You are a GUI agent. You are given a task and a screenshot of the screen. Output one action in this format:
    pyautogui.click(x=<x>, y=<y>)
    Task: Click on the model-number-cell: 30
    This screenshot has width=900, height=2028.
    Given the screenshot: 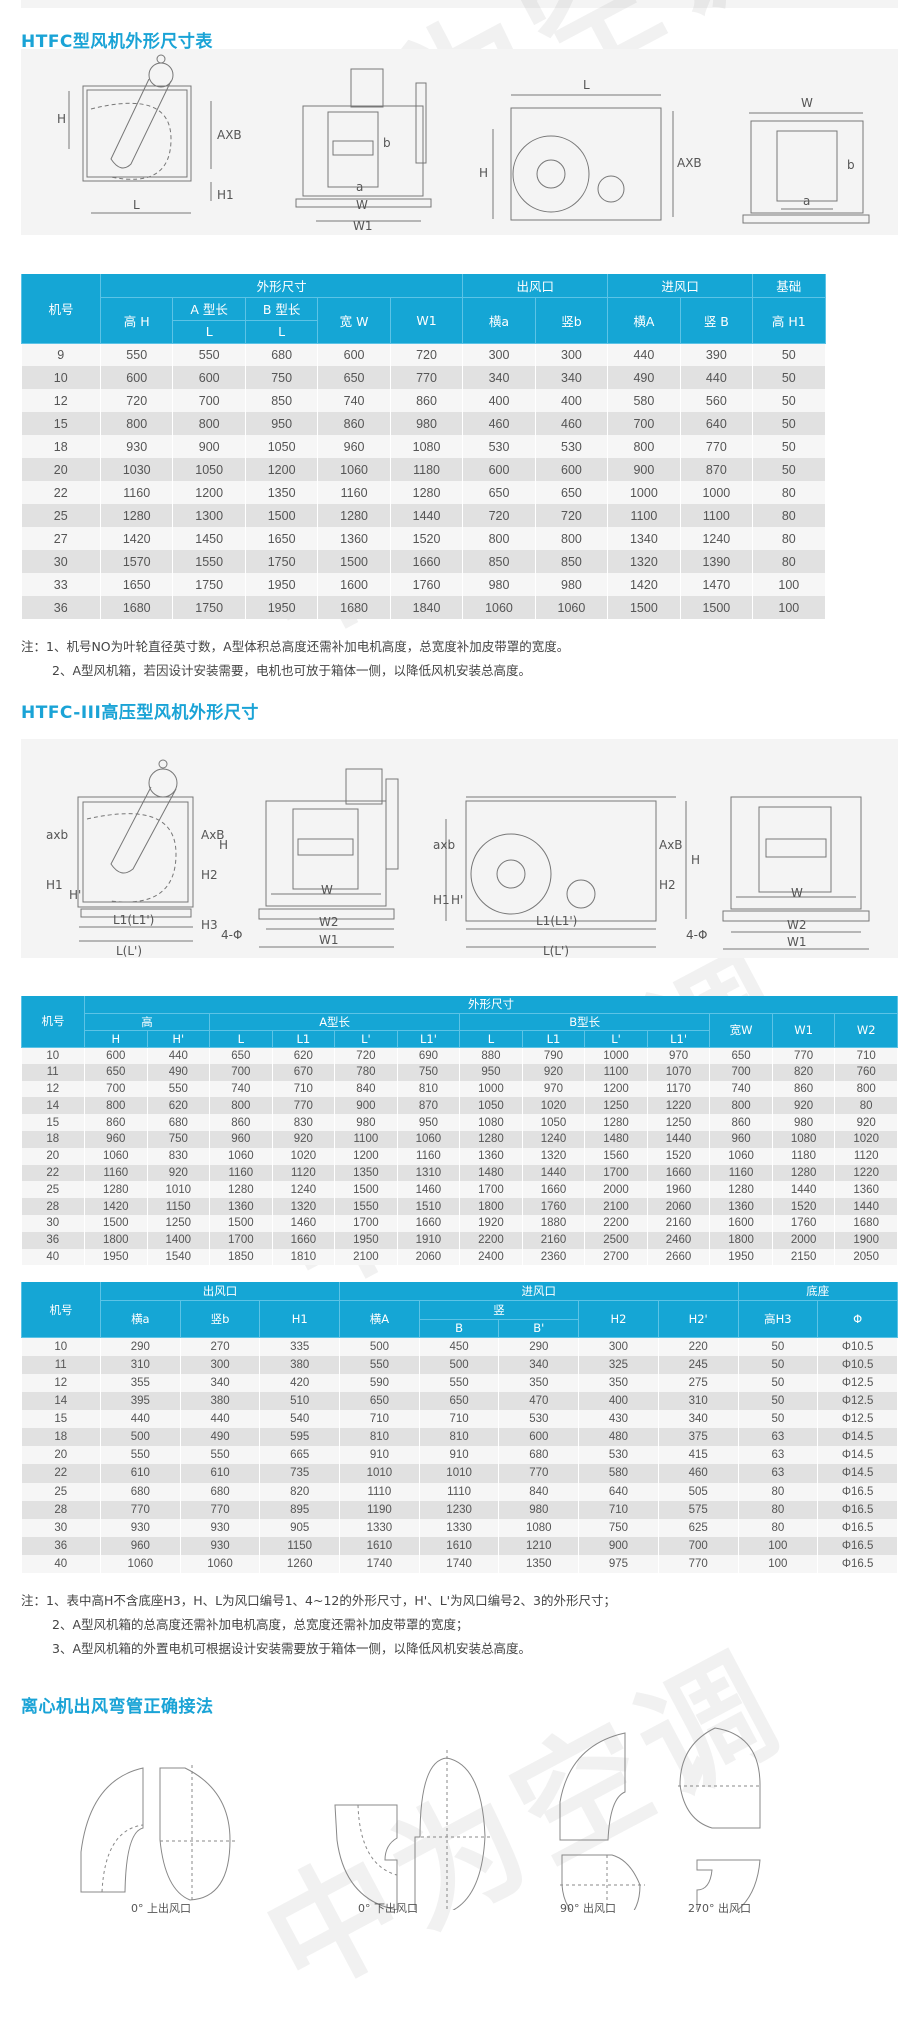 What is the action you would take?
    pyautogui.click(x=53, y=1223)
    